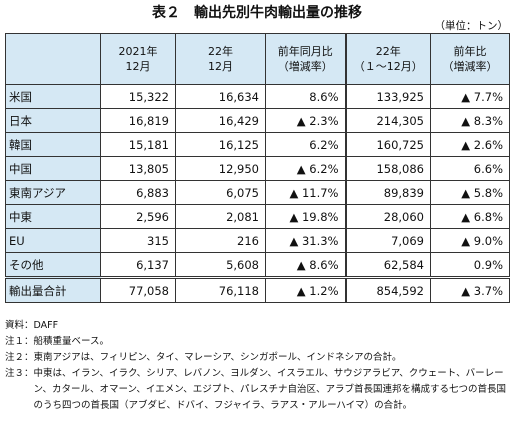  I want to click on cell: ▲ 11.7%, so click(305, 192).